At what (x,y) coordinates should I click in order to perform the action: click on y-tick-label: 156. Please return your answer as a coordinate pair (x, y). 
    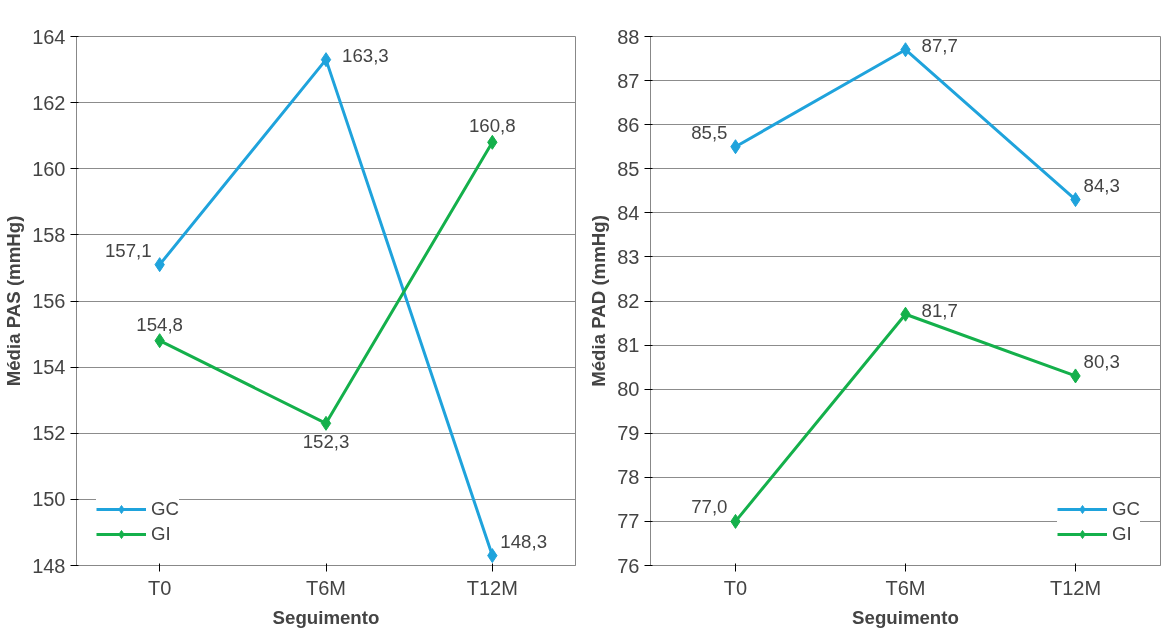
    Looking at the image, I should click on (49, 301).